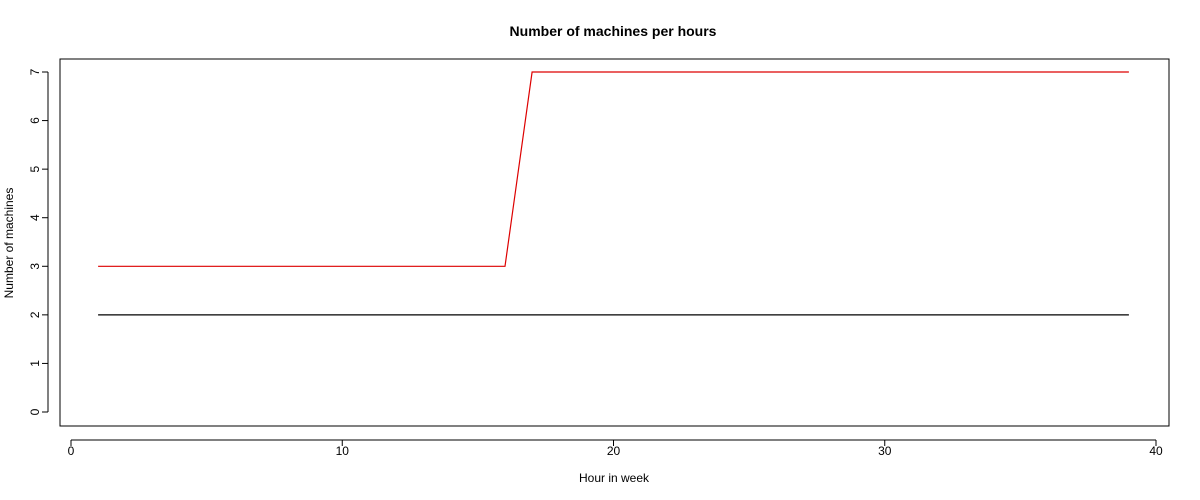  Describe the element at coordinates (35, 168) in the screenshot. I see `y-tick-label: 5` at that location.